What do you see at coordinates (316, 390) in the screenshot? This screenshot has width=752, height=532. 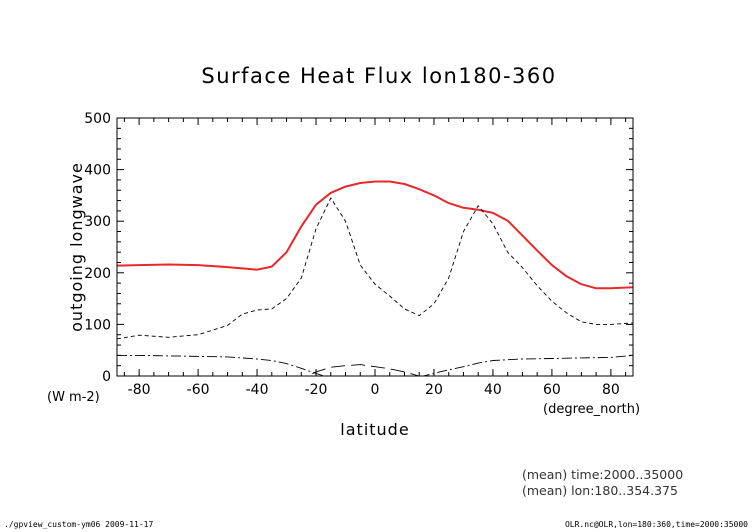 I see `x-tick-label: -20` at bounding box center [316, 390].